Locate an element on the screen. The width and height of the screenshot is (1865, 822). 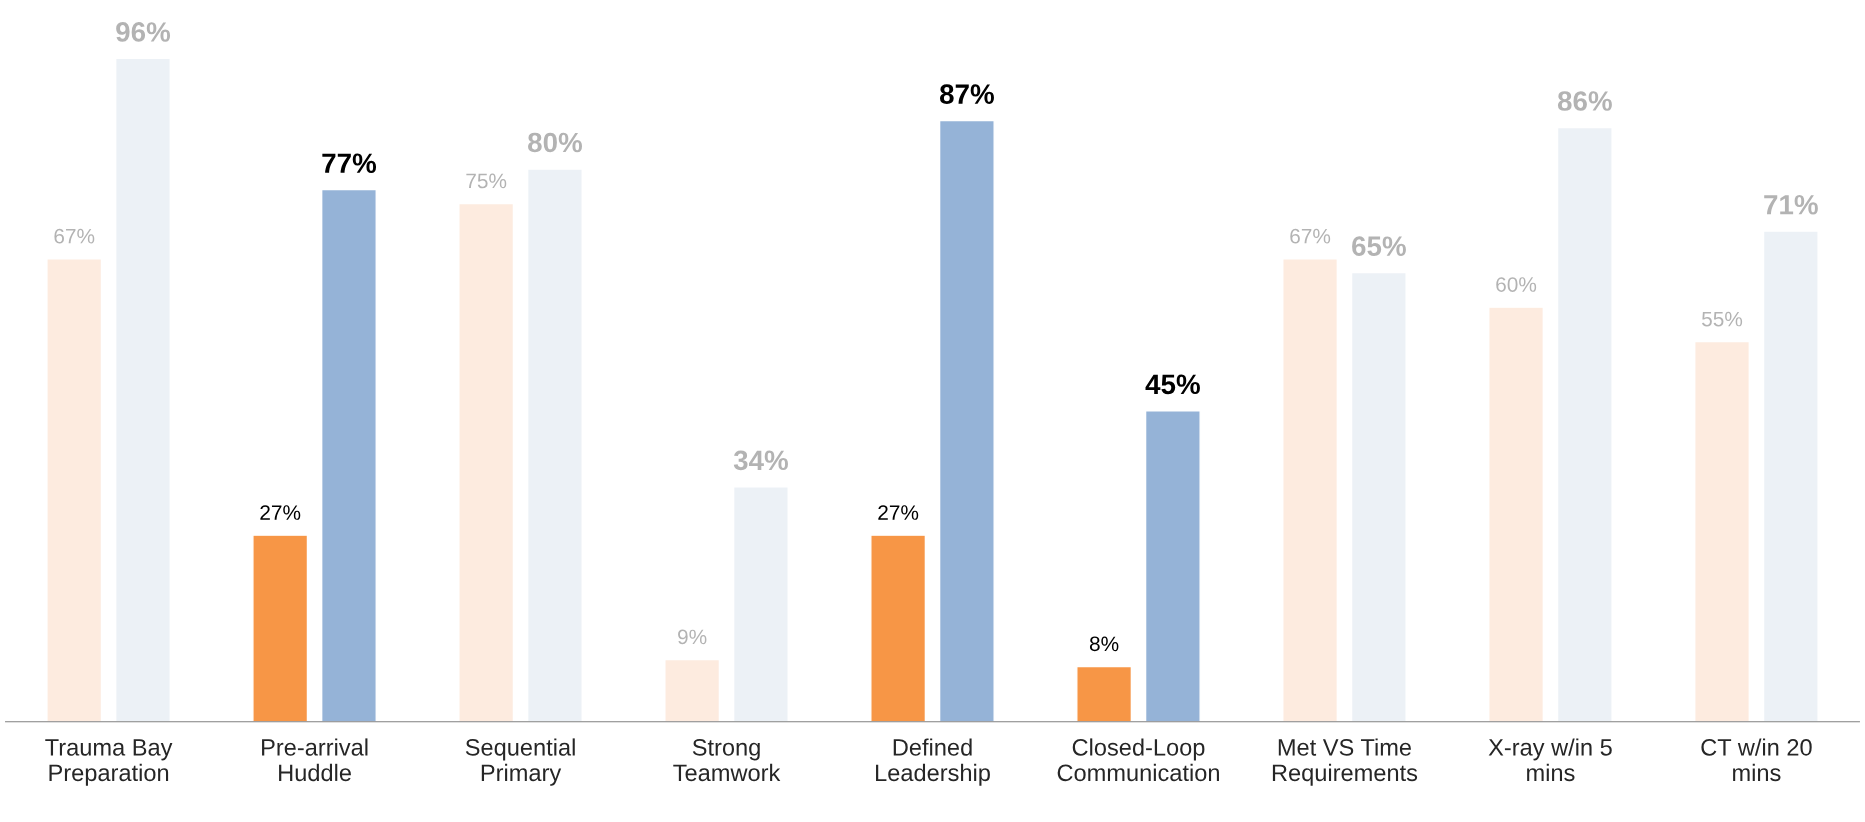
data-label: 80% is located at coordinates (555, 142).